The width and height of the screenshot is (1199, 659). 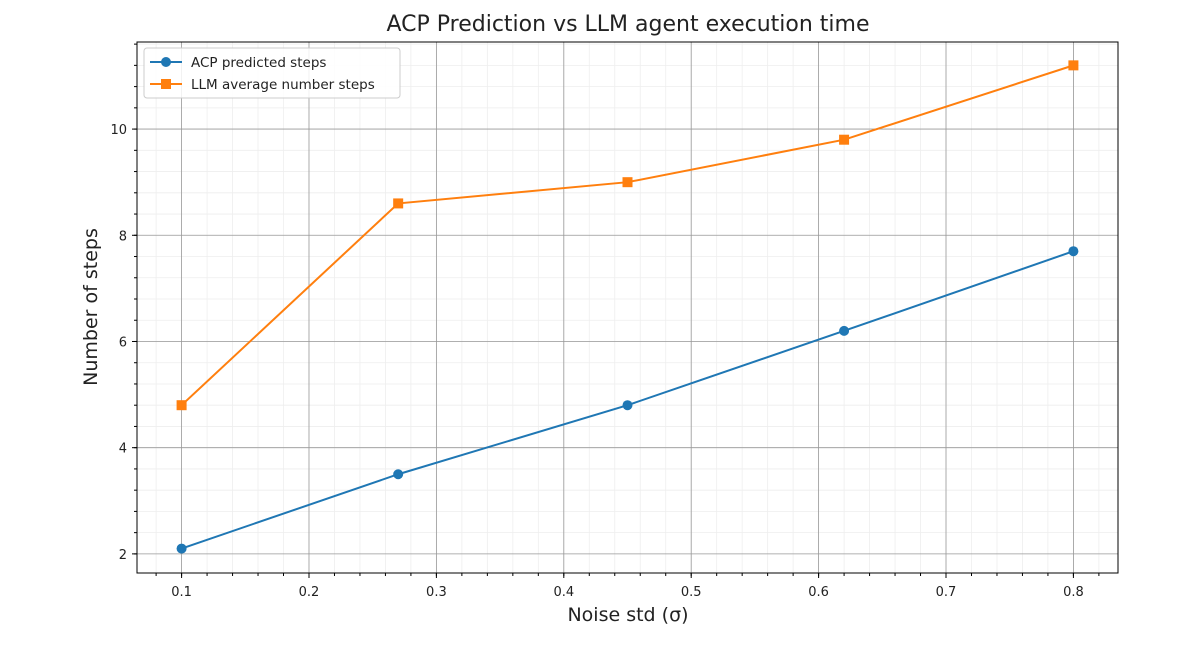 I want to click on x-tick-label: 0.1, so click(x=181, y=592).